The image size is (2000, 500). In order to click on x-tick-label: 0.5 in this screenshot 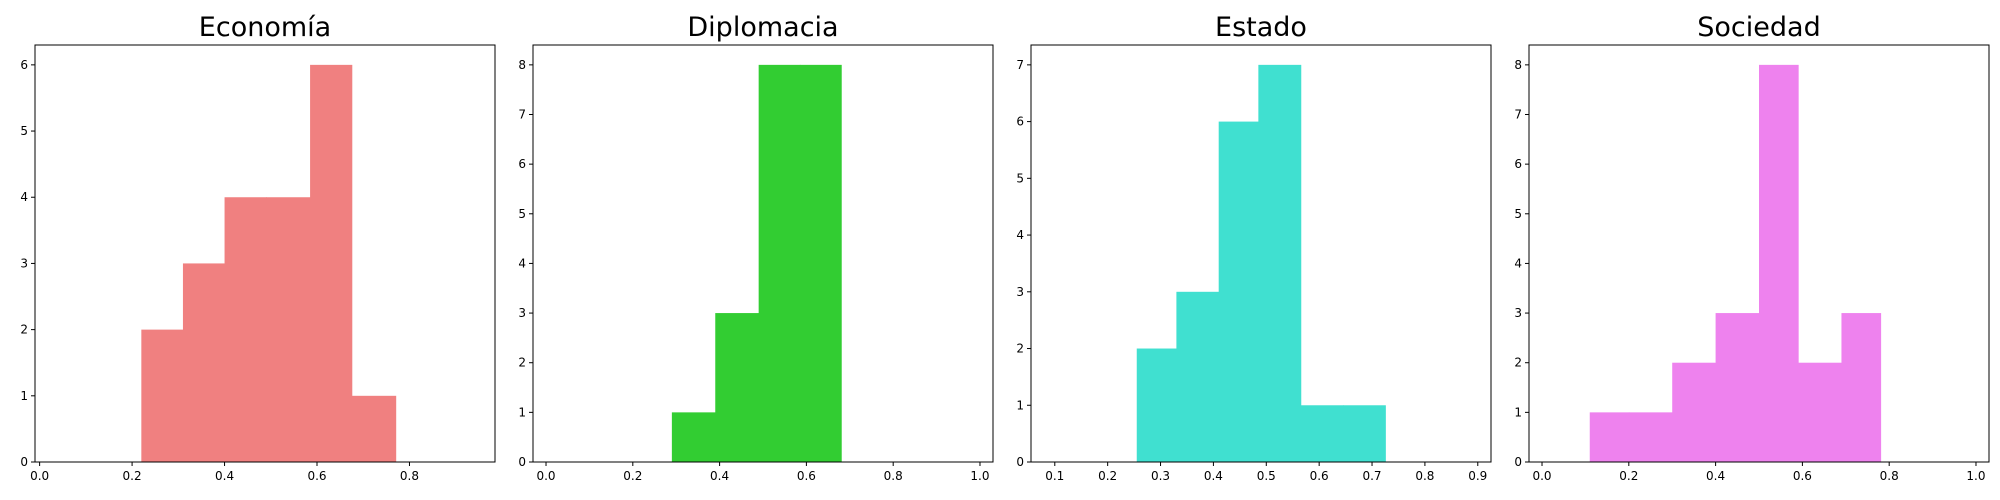, I will do `click(1266, 476)`.